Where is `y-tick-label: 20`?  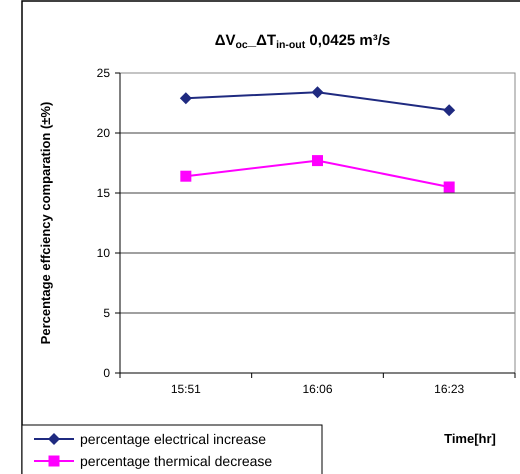 y-tick-label: 20 is located at coordinates (103, 133).